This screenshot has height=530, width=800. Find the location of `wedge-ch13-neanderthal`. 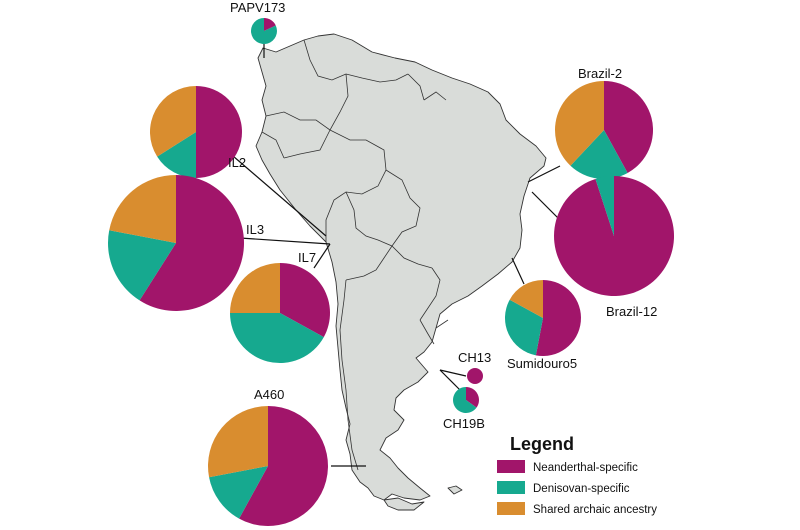

wedge-ch13-neanderthal is located at coordinates (475, 376).